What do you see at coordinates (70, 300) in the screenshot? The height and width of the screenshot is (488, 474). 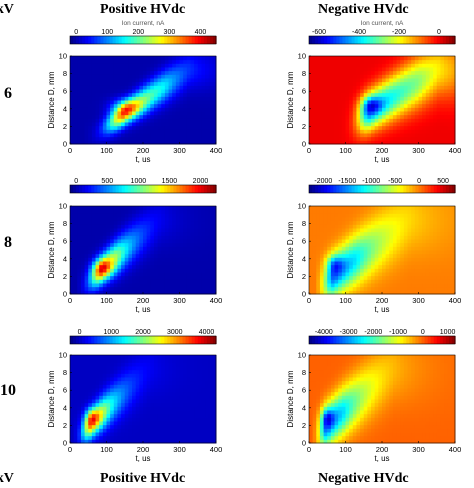 I see `x-tick-label: 0` at bounding box center [70, 300].